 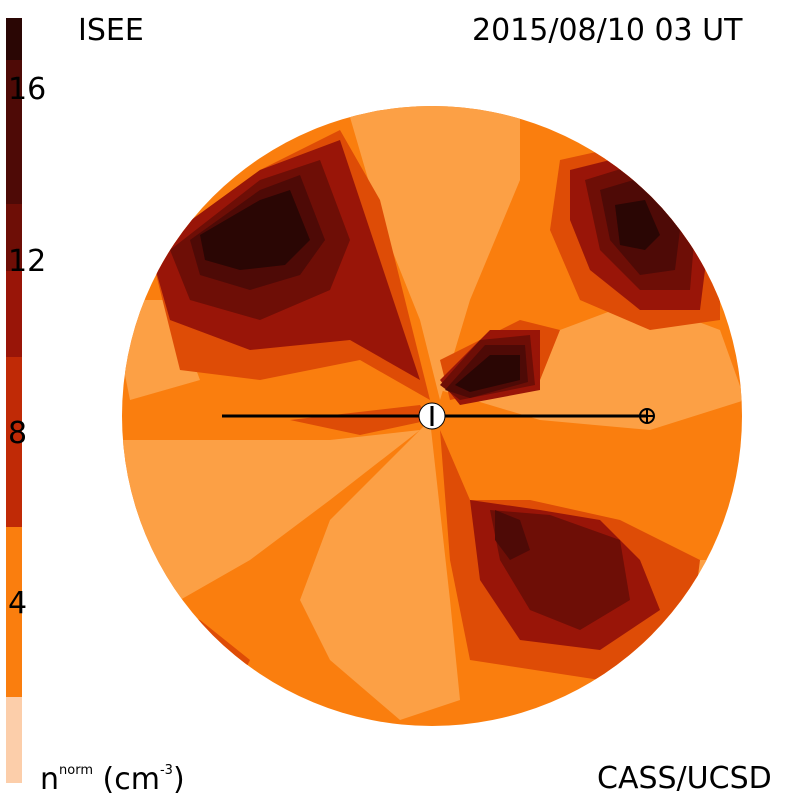 What do you see at coordinates (647, 416) in the screenshot?
I see `earth-marker` at bounding box center [647, 416].